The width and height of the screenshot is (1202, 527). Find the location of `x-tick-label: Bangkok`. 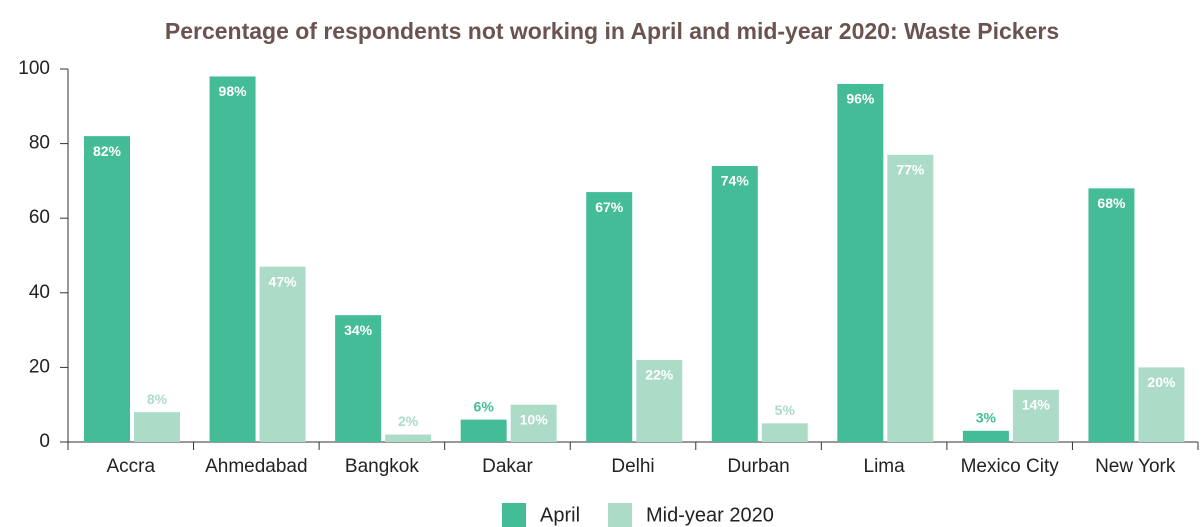

x-tick-label: Bangkok is located at coordinates (382, 466).